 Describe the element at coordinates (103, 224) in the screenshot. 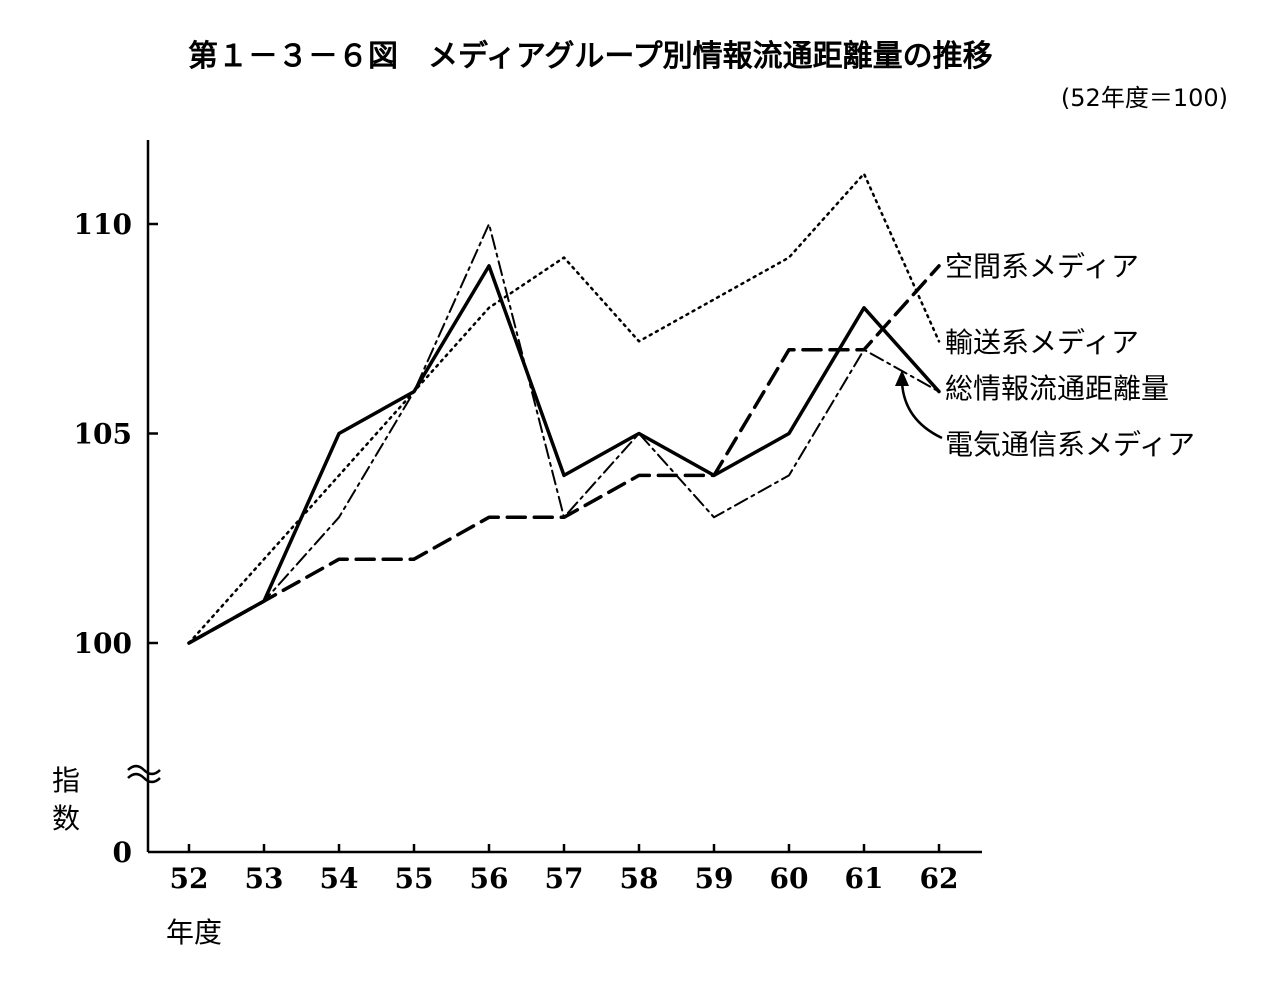

I see `y-tick-label: 110` at that location.